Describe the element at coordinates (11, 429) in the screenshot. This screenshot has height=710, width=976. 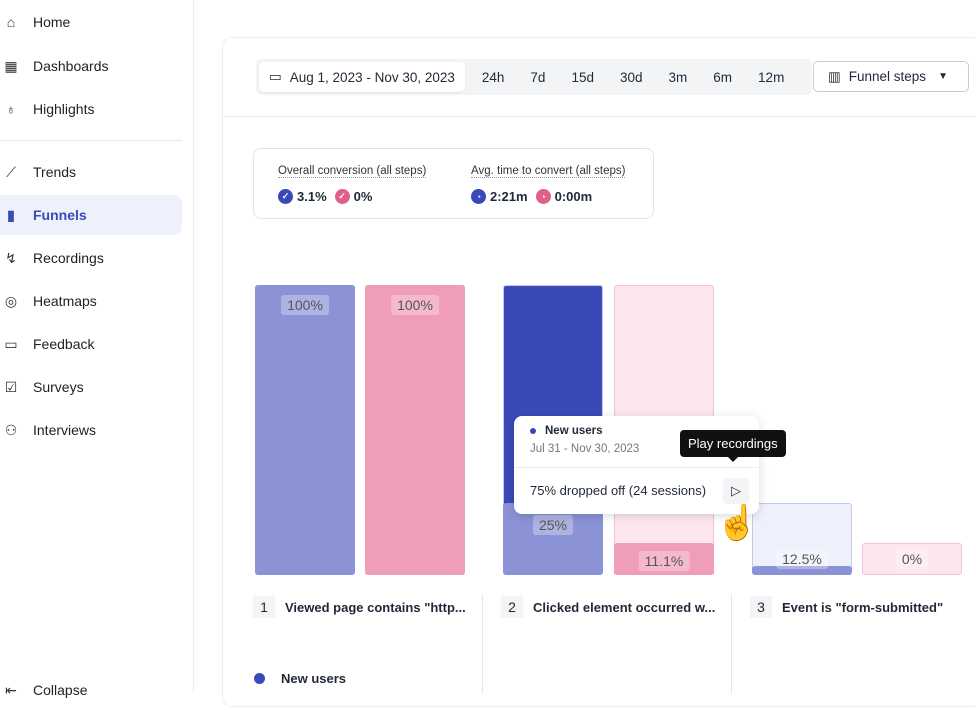
I see `interviews-icon: ⚇` at that location.